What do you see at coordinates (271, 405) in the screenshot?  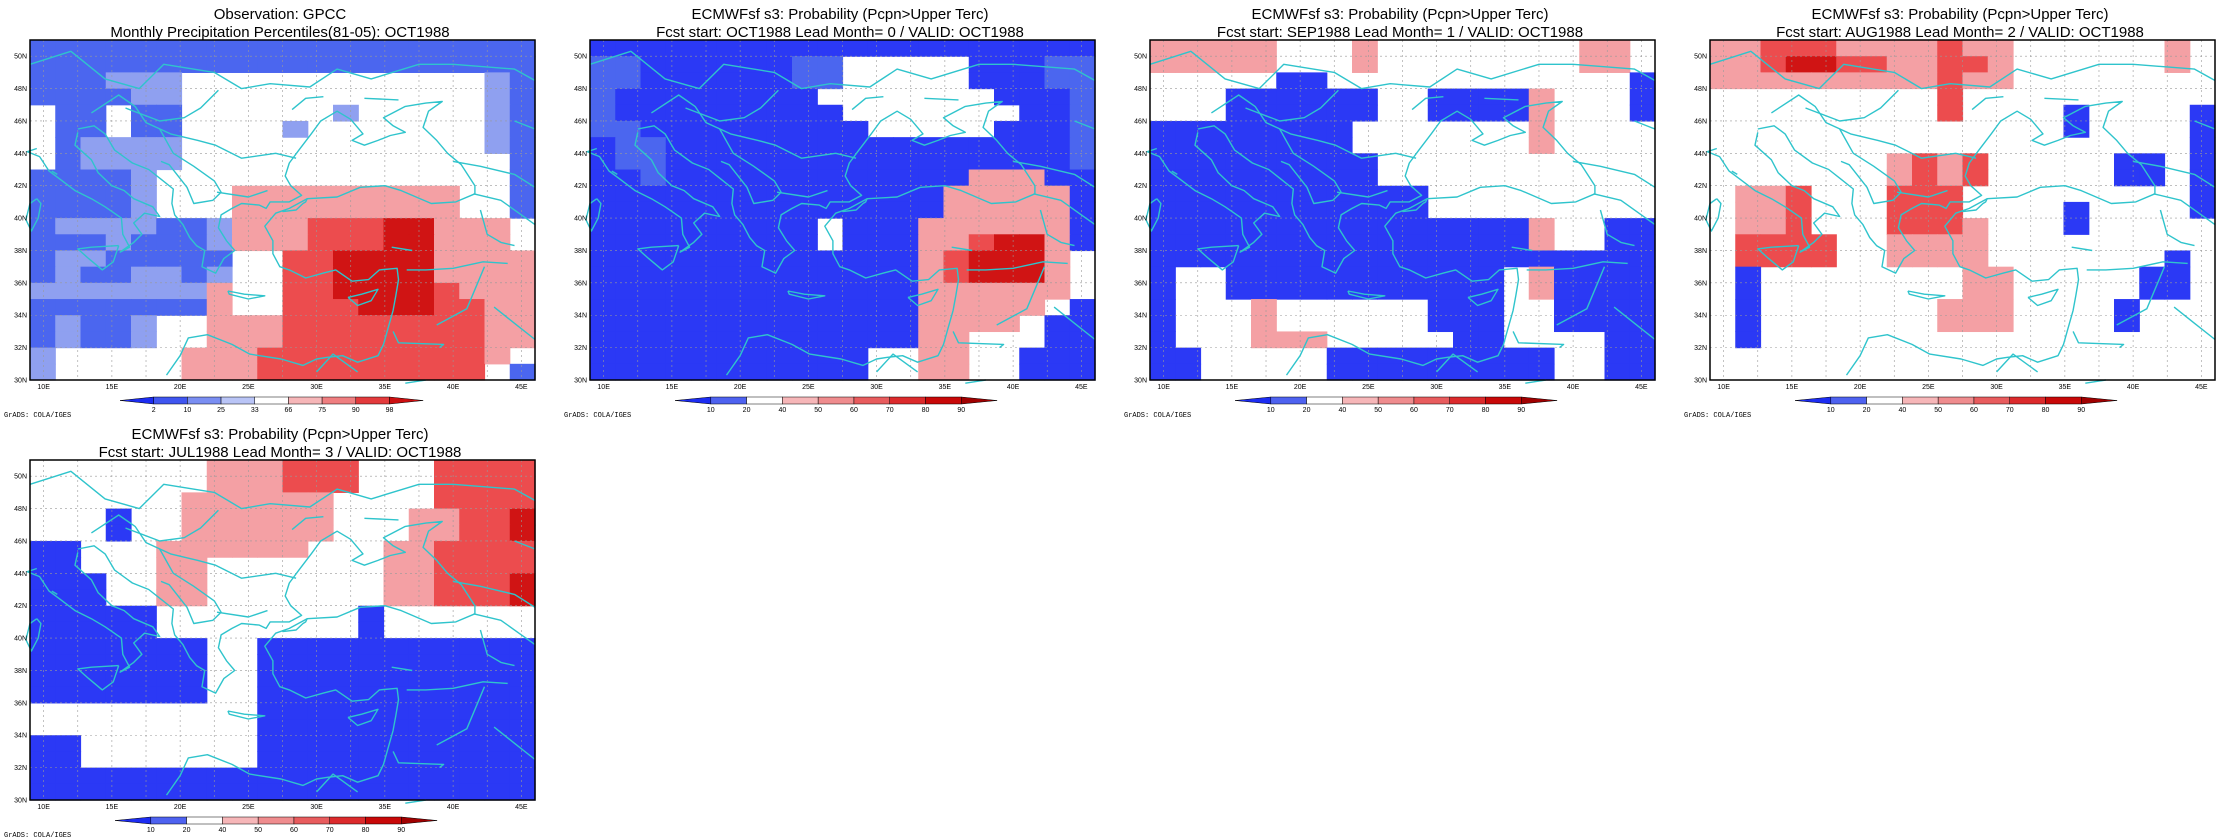 I see `colorbar: 2 10 25 33 66 75 90 98` at bounding box center [271, 405].